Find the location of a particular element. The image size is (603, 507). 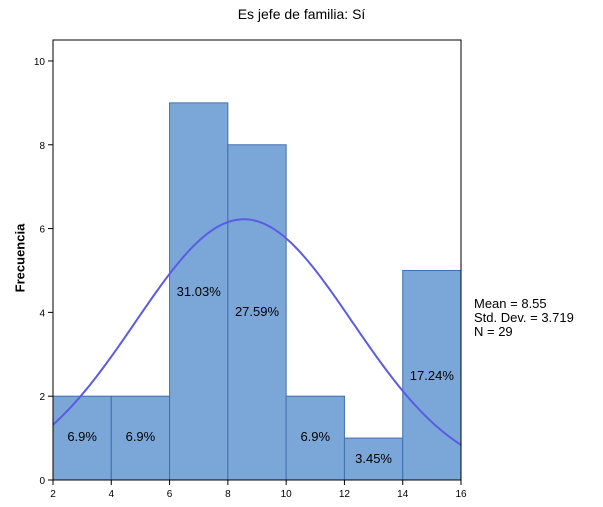

y-tick-label: 8 is located at coordinates (42, 146).